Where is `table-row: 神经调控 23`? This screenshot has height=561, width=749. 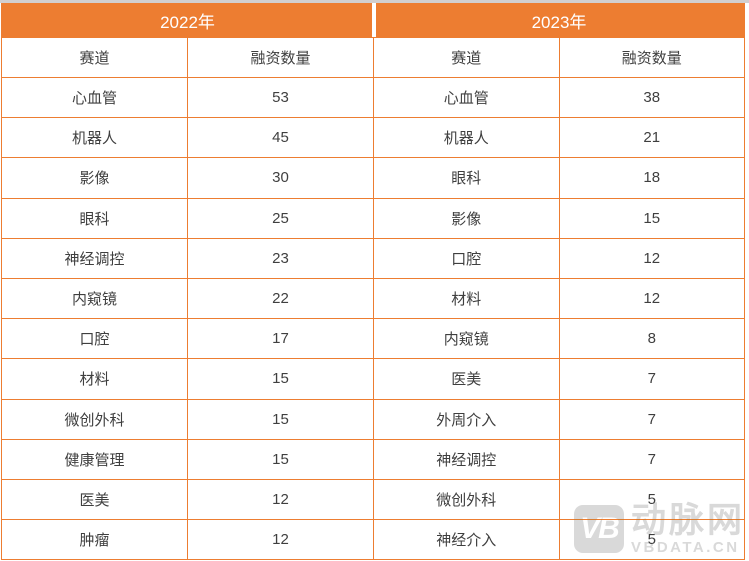 table-row: 神经调控 23 is located at coordinates (187, 258).